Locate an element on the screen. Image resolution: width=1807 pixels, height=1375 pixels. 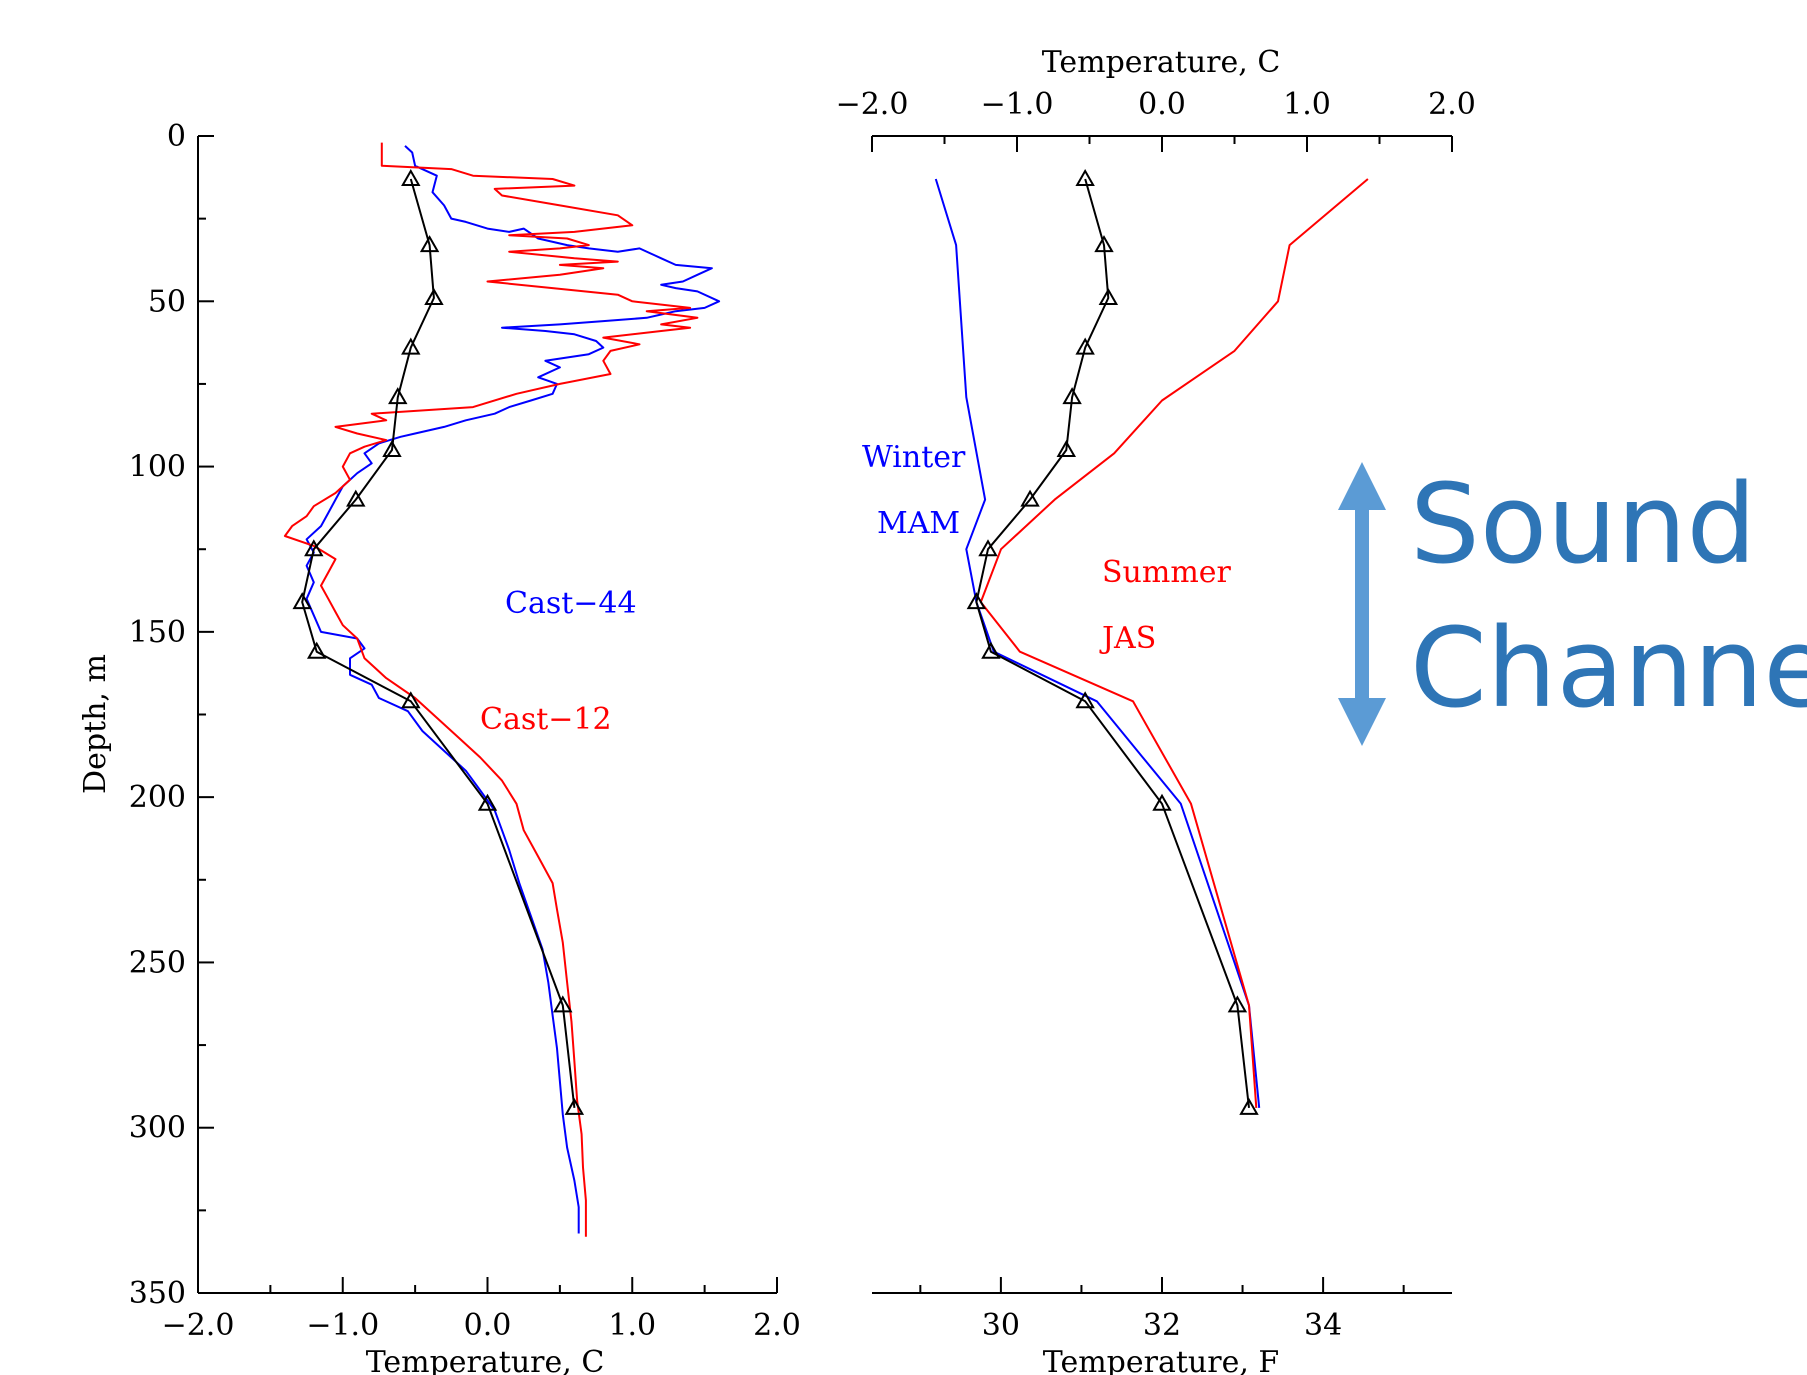
right-top-tick-label: 1.0 is located at coordinates (1307, 104).